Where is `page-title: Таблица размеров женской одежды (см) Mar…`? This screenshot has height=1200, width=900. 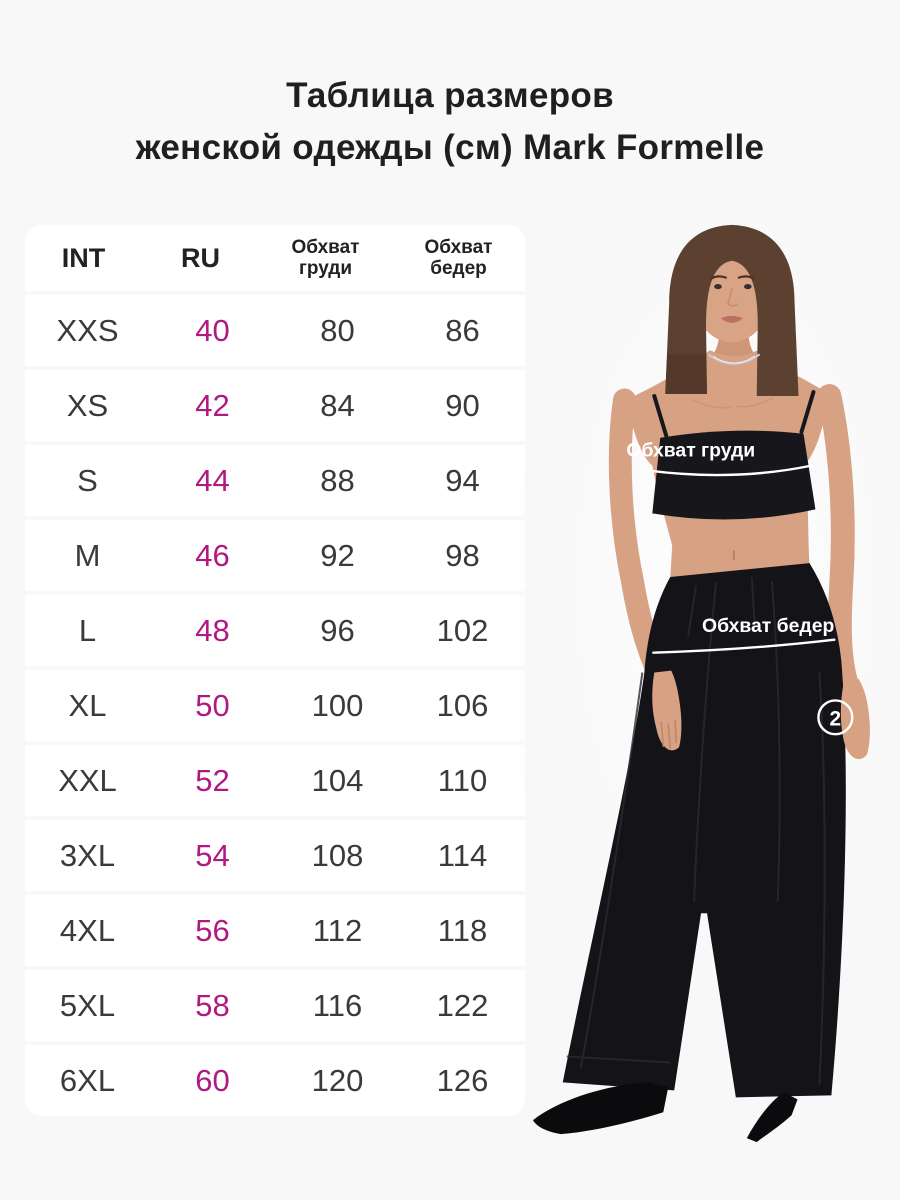
page-title: Таблица размеров женской одежды (см) Mar… is located at coordinates (450, 122).